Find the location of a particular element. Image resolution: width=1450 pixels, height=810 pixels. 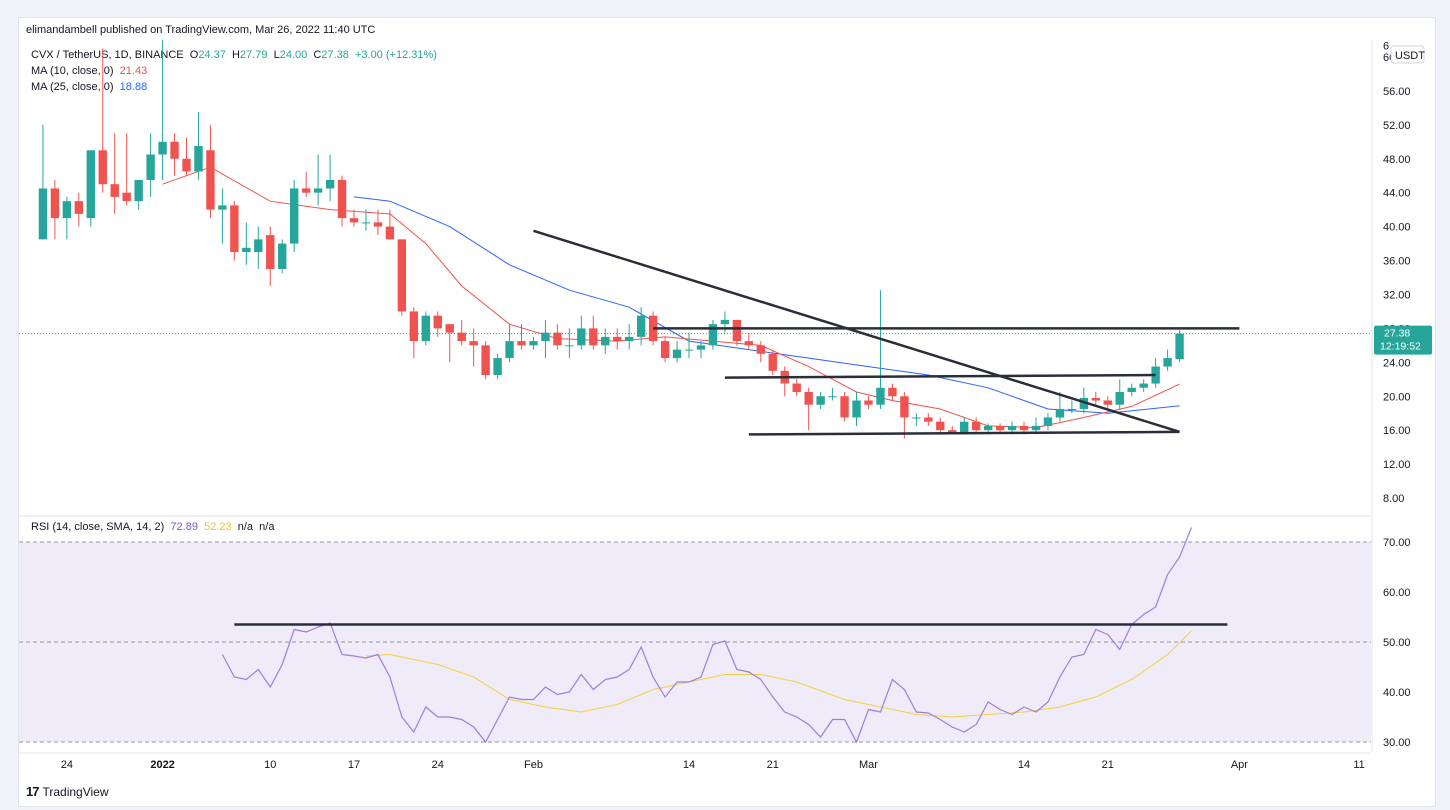

currency-label: USDT is located at coordinates (1410, 56).